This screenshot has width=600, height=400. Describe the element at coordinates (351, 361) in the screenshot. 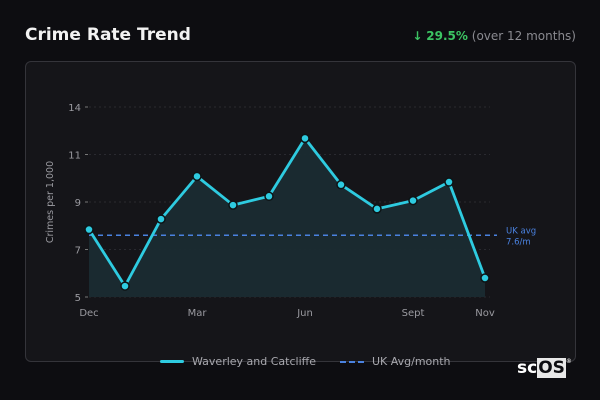

I see `legend-swatch-dashed` at that location.